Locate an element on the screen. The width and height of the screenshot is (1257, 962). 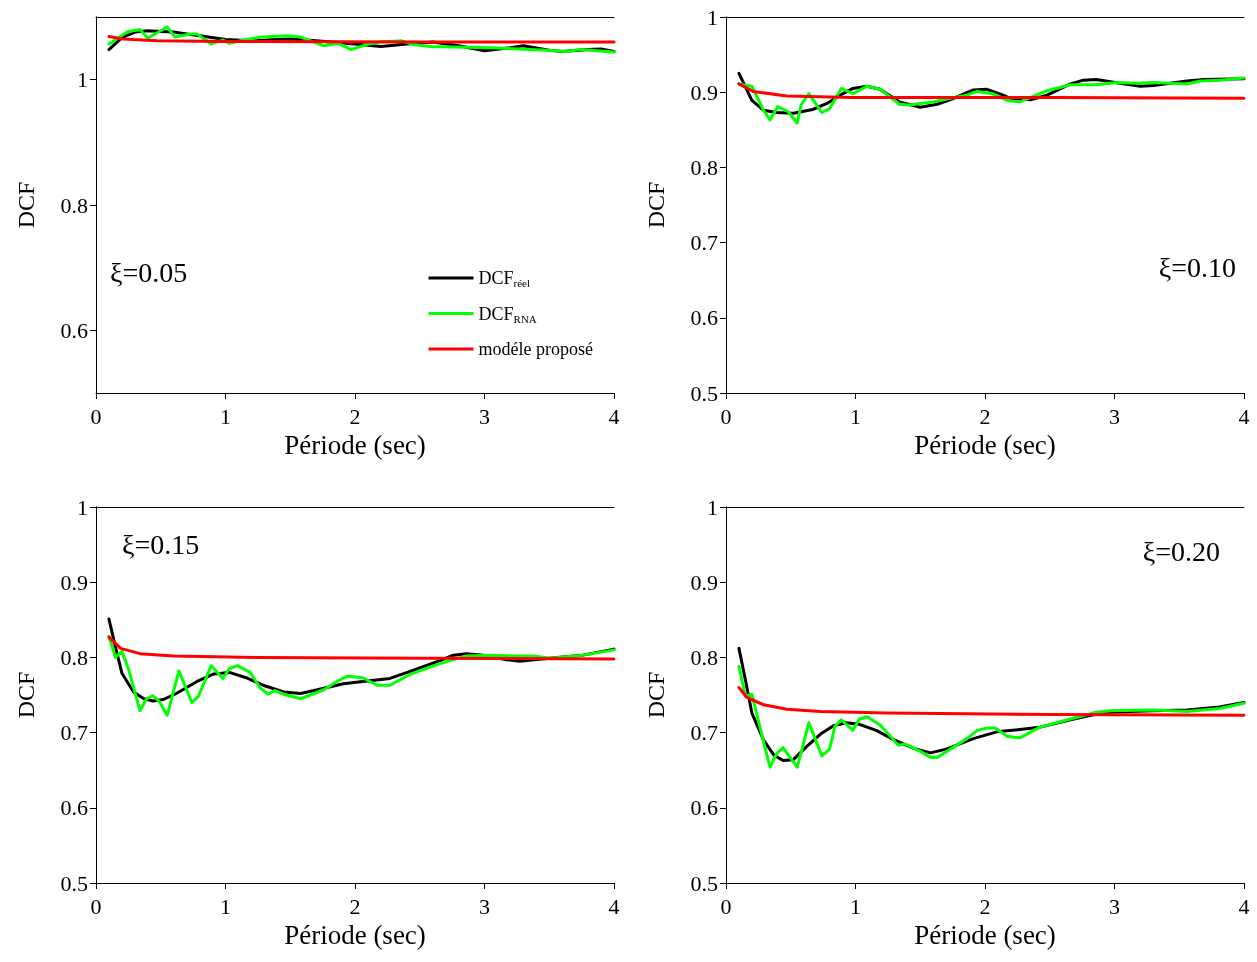
annotation: ξ=0.10 is located at coordinates (1197, 267).